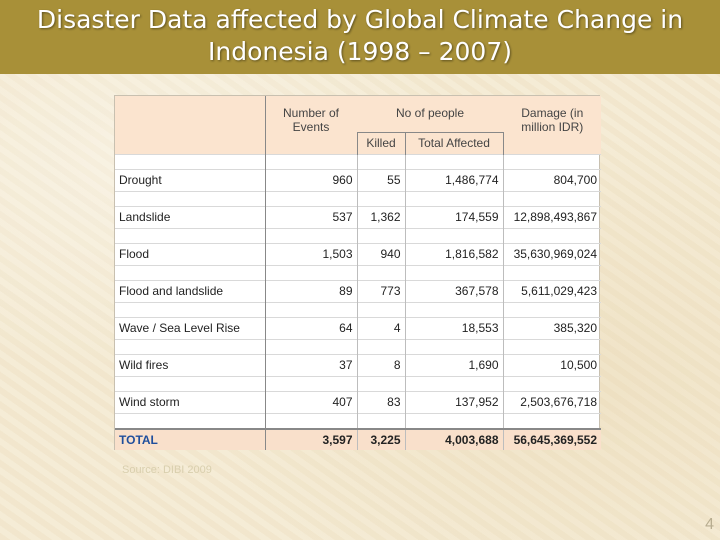  What do you see at coordinates (454, 216) in the screenshot?
I see `cell-affected: 174,559` at bounding box center [454, 216].